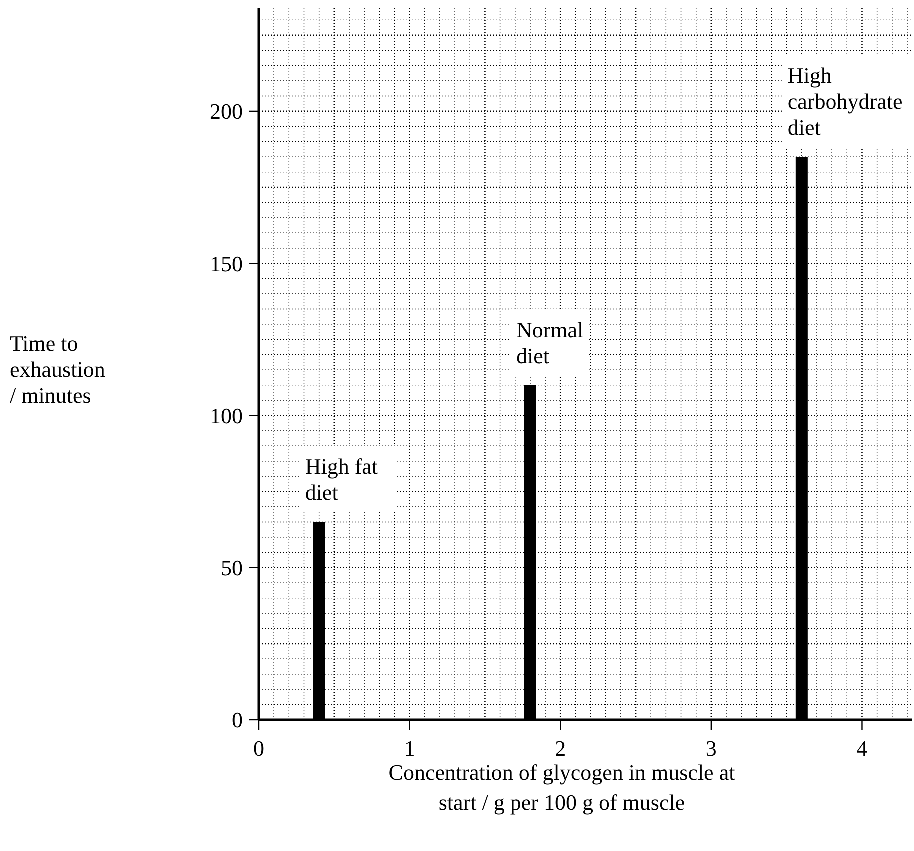 This screenshot has width=914, height=851. What do you see at coordinates (259, 748) in the screenshot?
I see `x-tick-label: 0` at bounding box center [259, 748].